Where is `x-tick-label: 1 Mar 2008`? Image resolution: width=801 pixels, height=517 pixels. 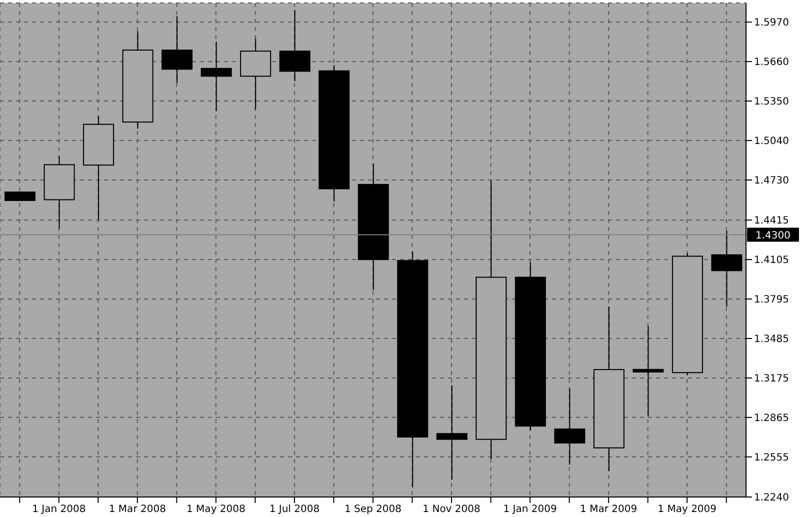 x-tick-label: 1 Mar 2008 is located at coordinates (137, 510).